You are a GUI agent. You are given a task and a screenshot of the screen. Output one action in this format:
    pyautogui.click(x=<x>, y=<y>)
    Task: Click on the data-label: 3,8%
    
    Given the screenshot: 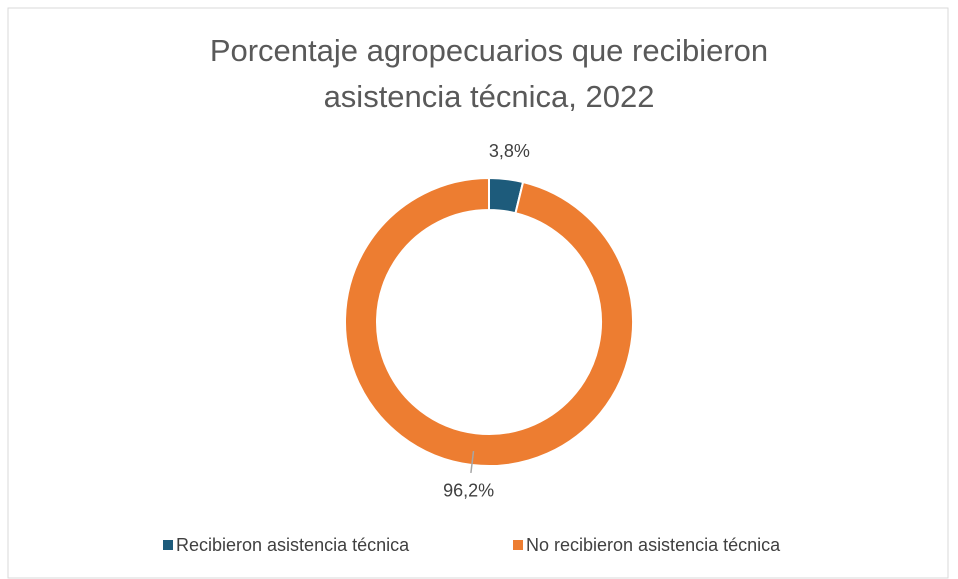 What is the action you would take?
    pyautogui.click(x=509, y=151)
    